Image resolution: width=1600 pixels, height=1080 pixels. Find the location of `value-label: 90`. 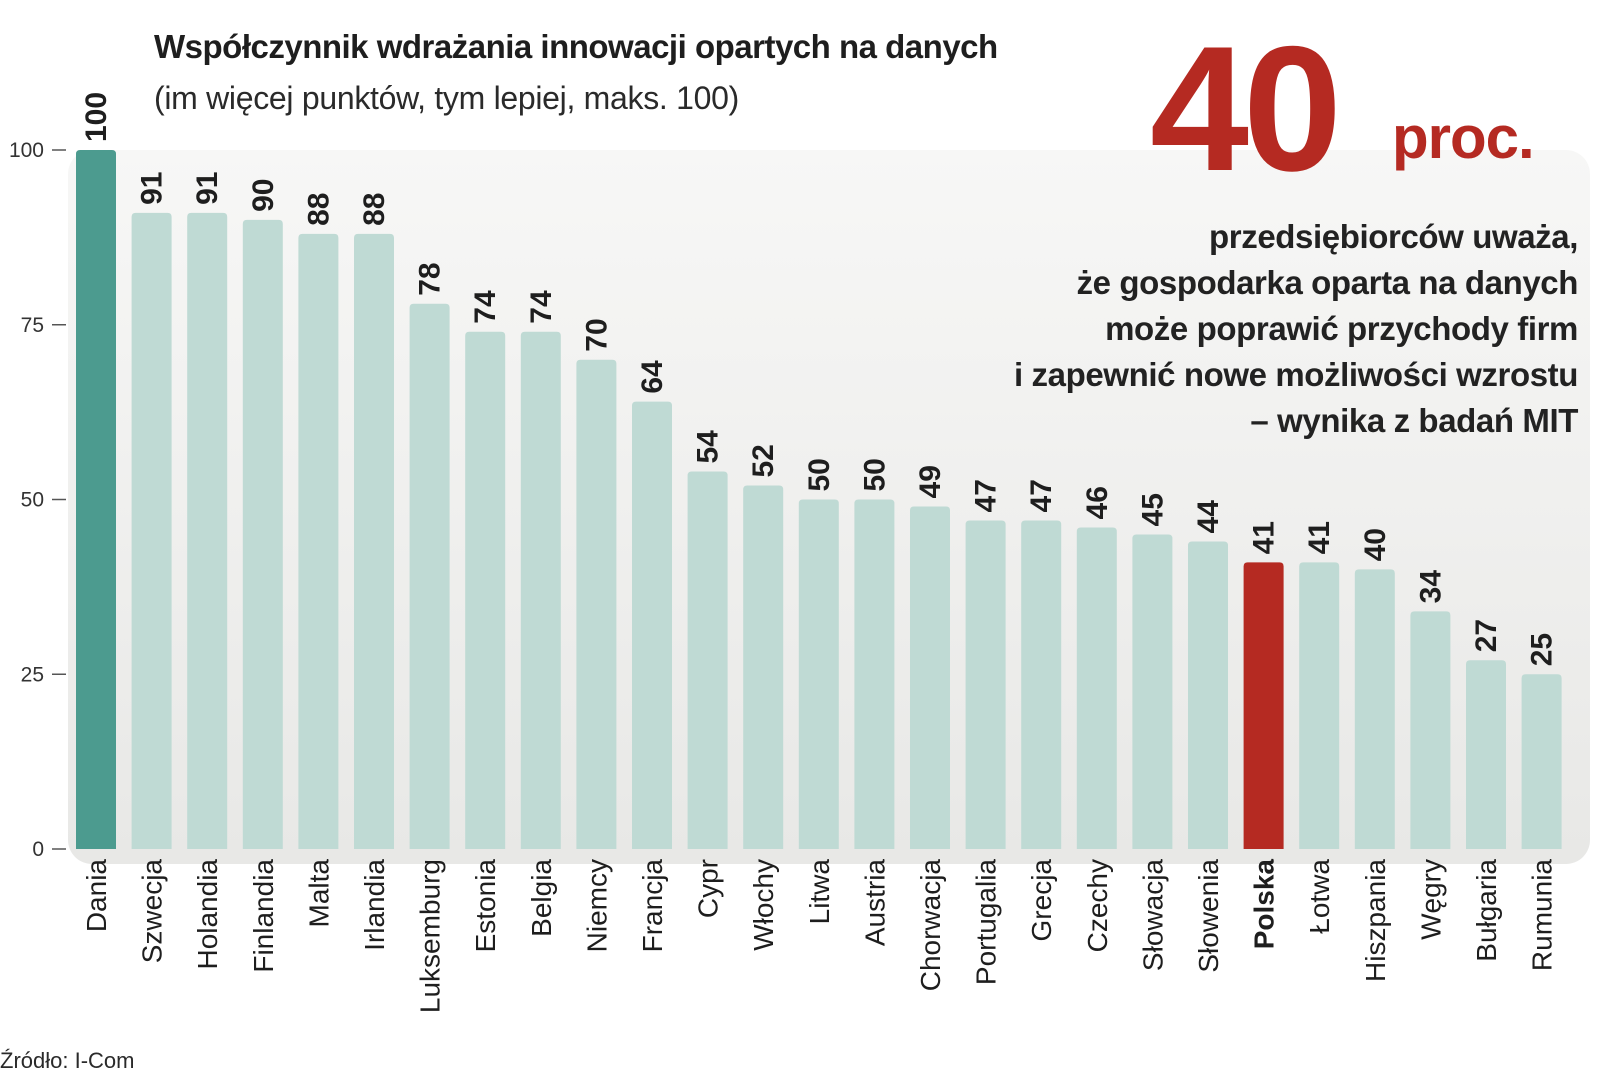

value-label: 90 is located at coordinates (263, 195).